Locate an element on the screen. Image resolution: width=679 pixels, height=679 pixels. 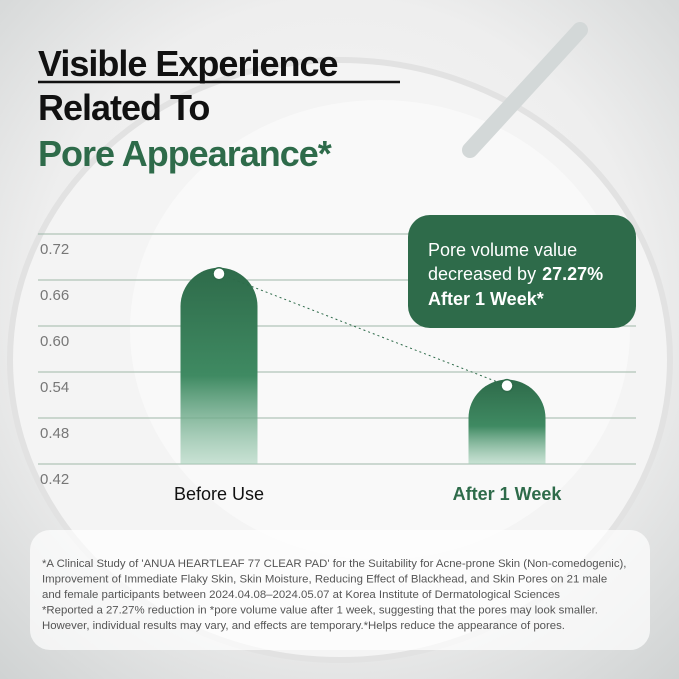
title-line: Visible Experience is located at coordinates (188, 63).